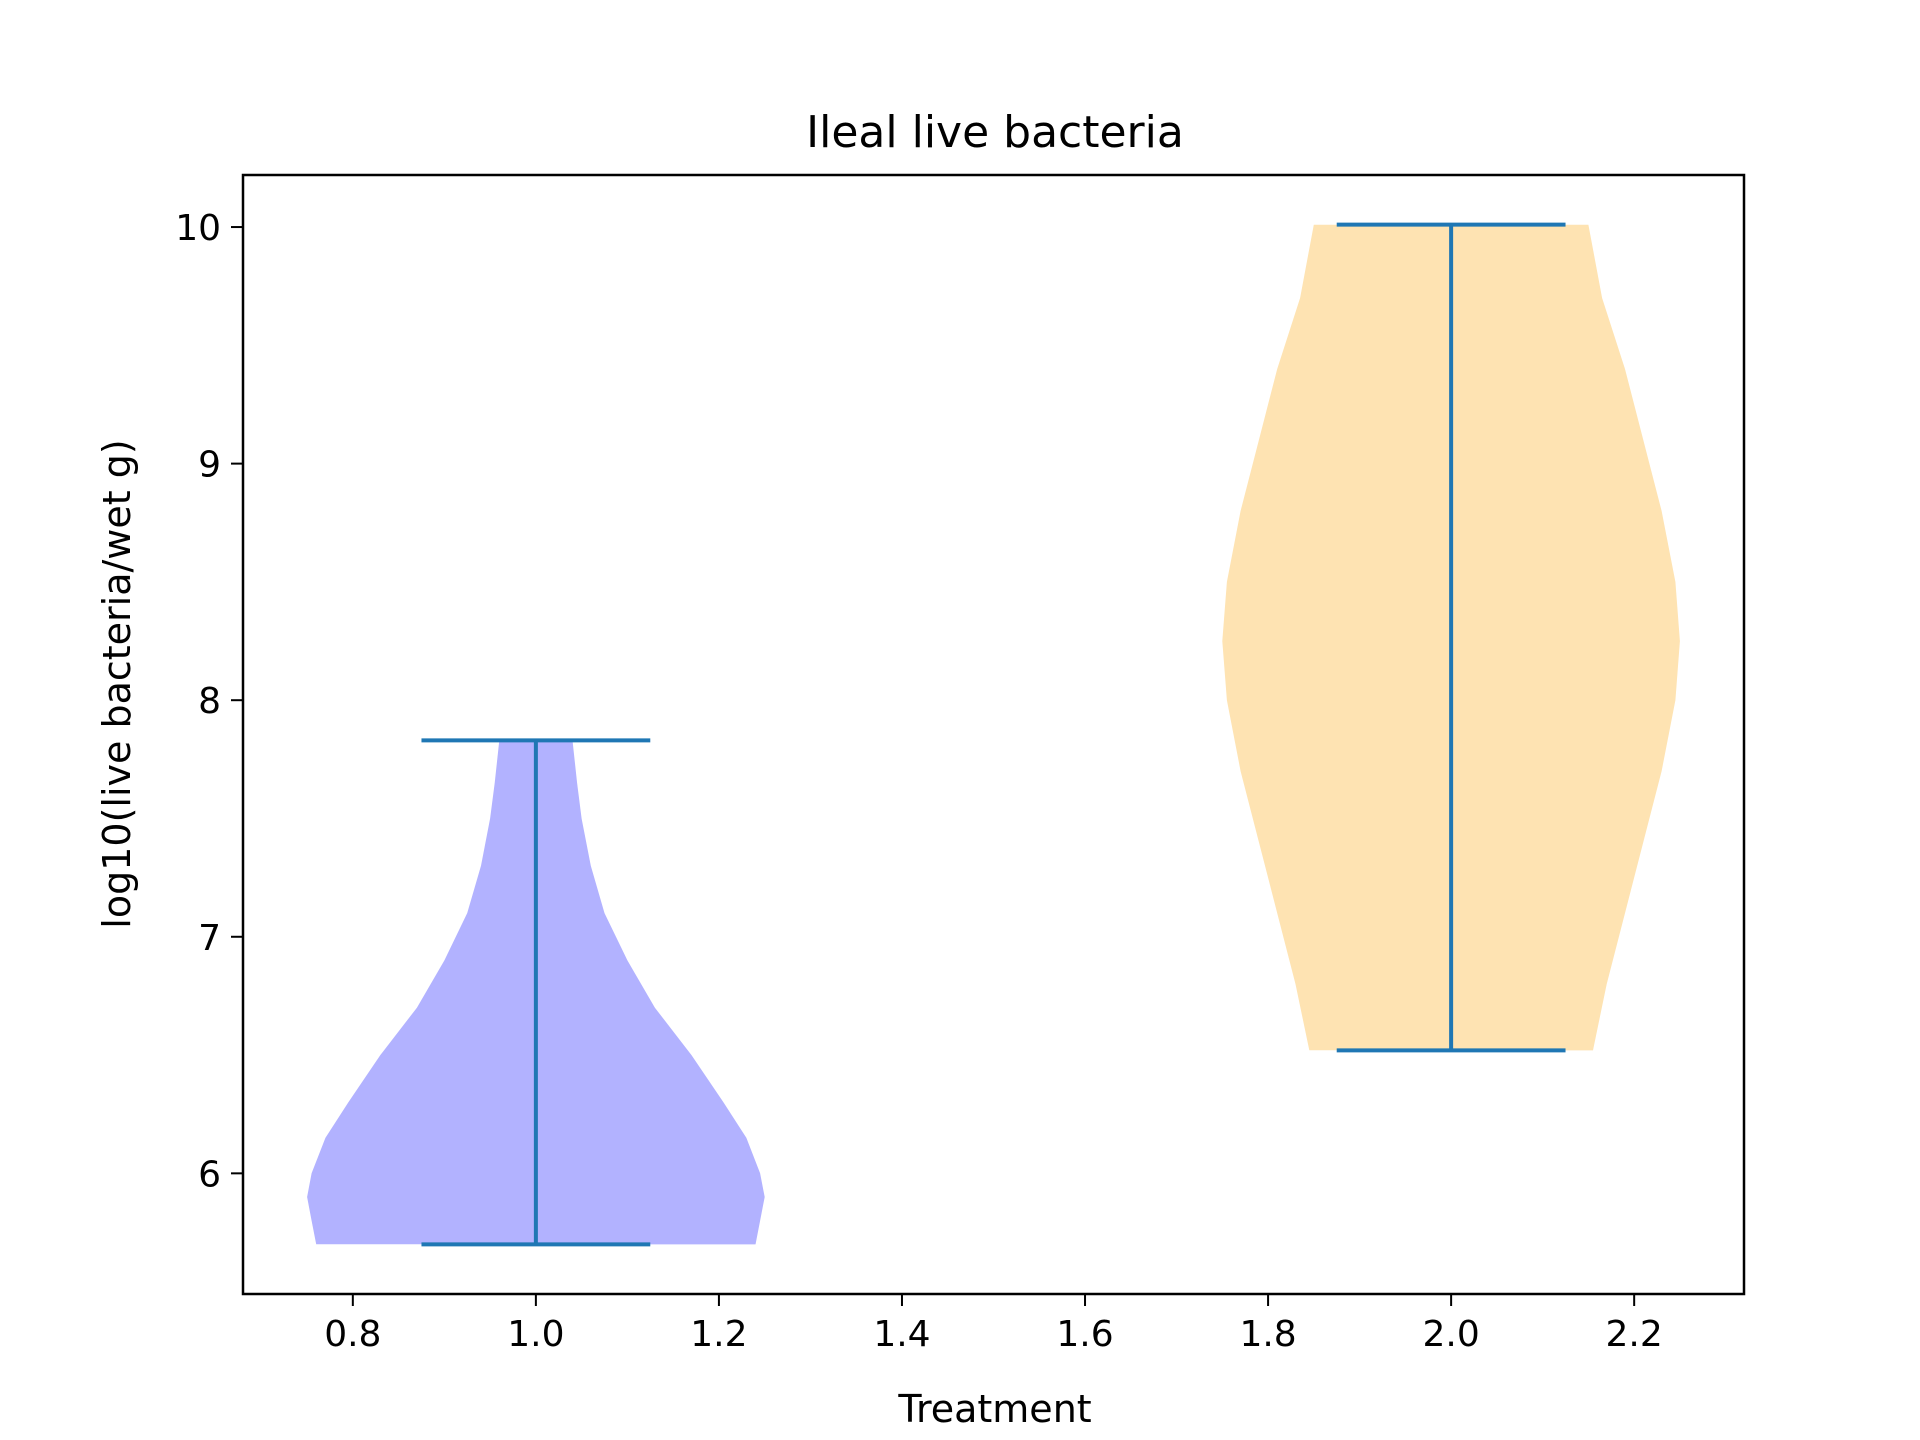  I want to click on x-tick-label: 1.4, so click(901, 1334).